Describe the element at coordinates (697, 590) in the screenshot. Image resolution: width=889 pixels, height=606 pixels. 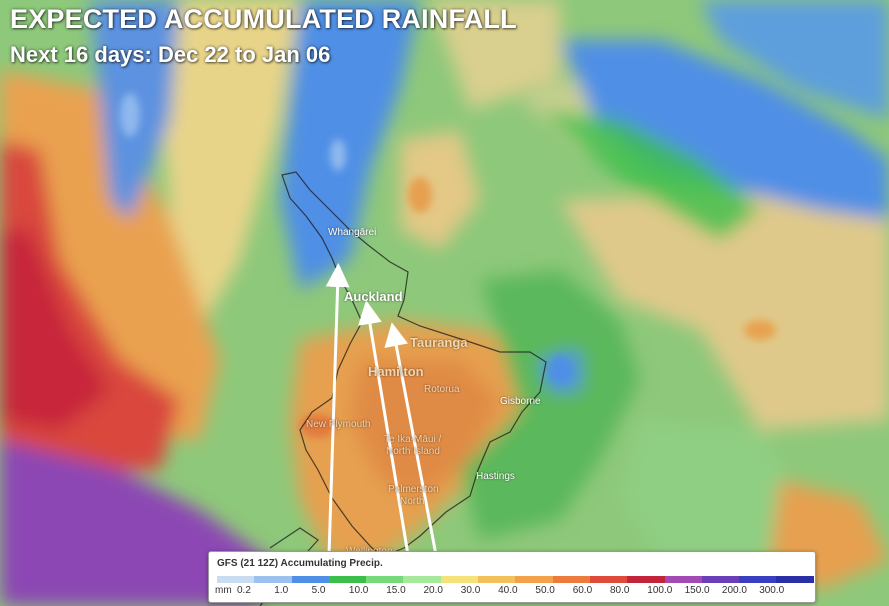
I see `legend-tick-label: 150.0` at that location.